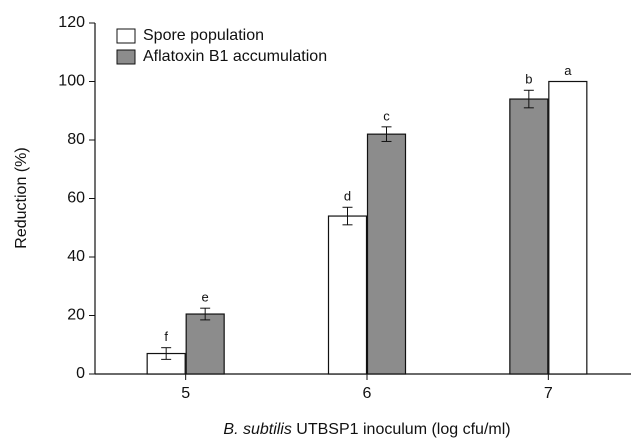  Describe the element at coordinates (367, 393) in the screenshot. I see `x-tick-label: 6` at that location.